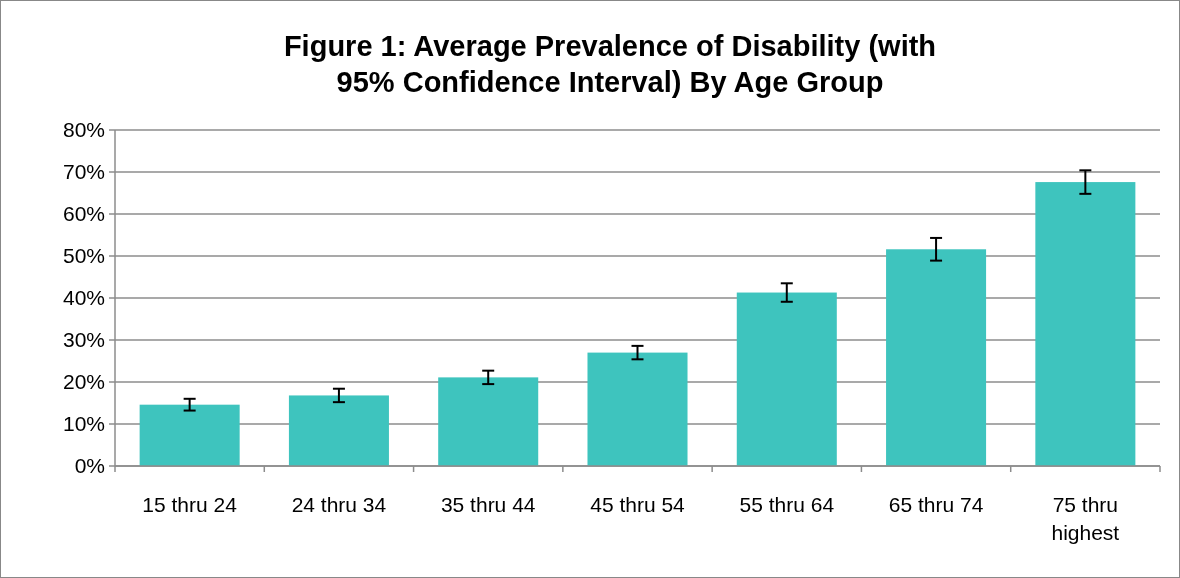 The image size is (1180, 578). Describe the element at coordinates (936, 504) in the screenshot. I see `x-tick-label: 65 thru 74` at that location.